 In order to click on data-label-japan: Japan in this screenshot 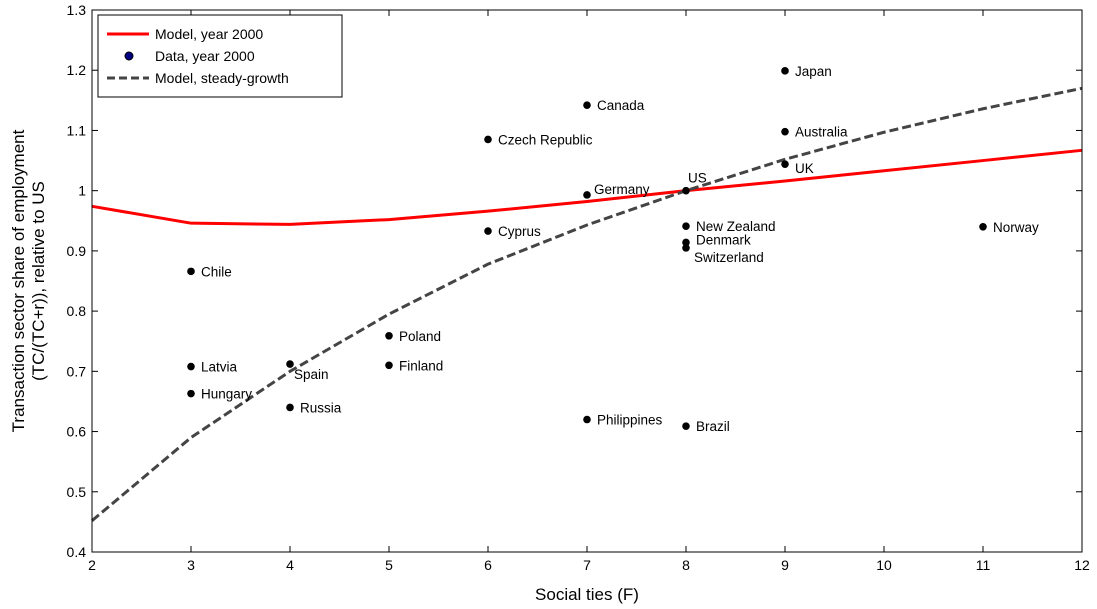, I will do `click(813, 71)`.